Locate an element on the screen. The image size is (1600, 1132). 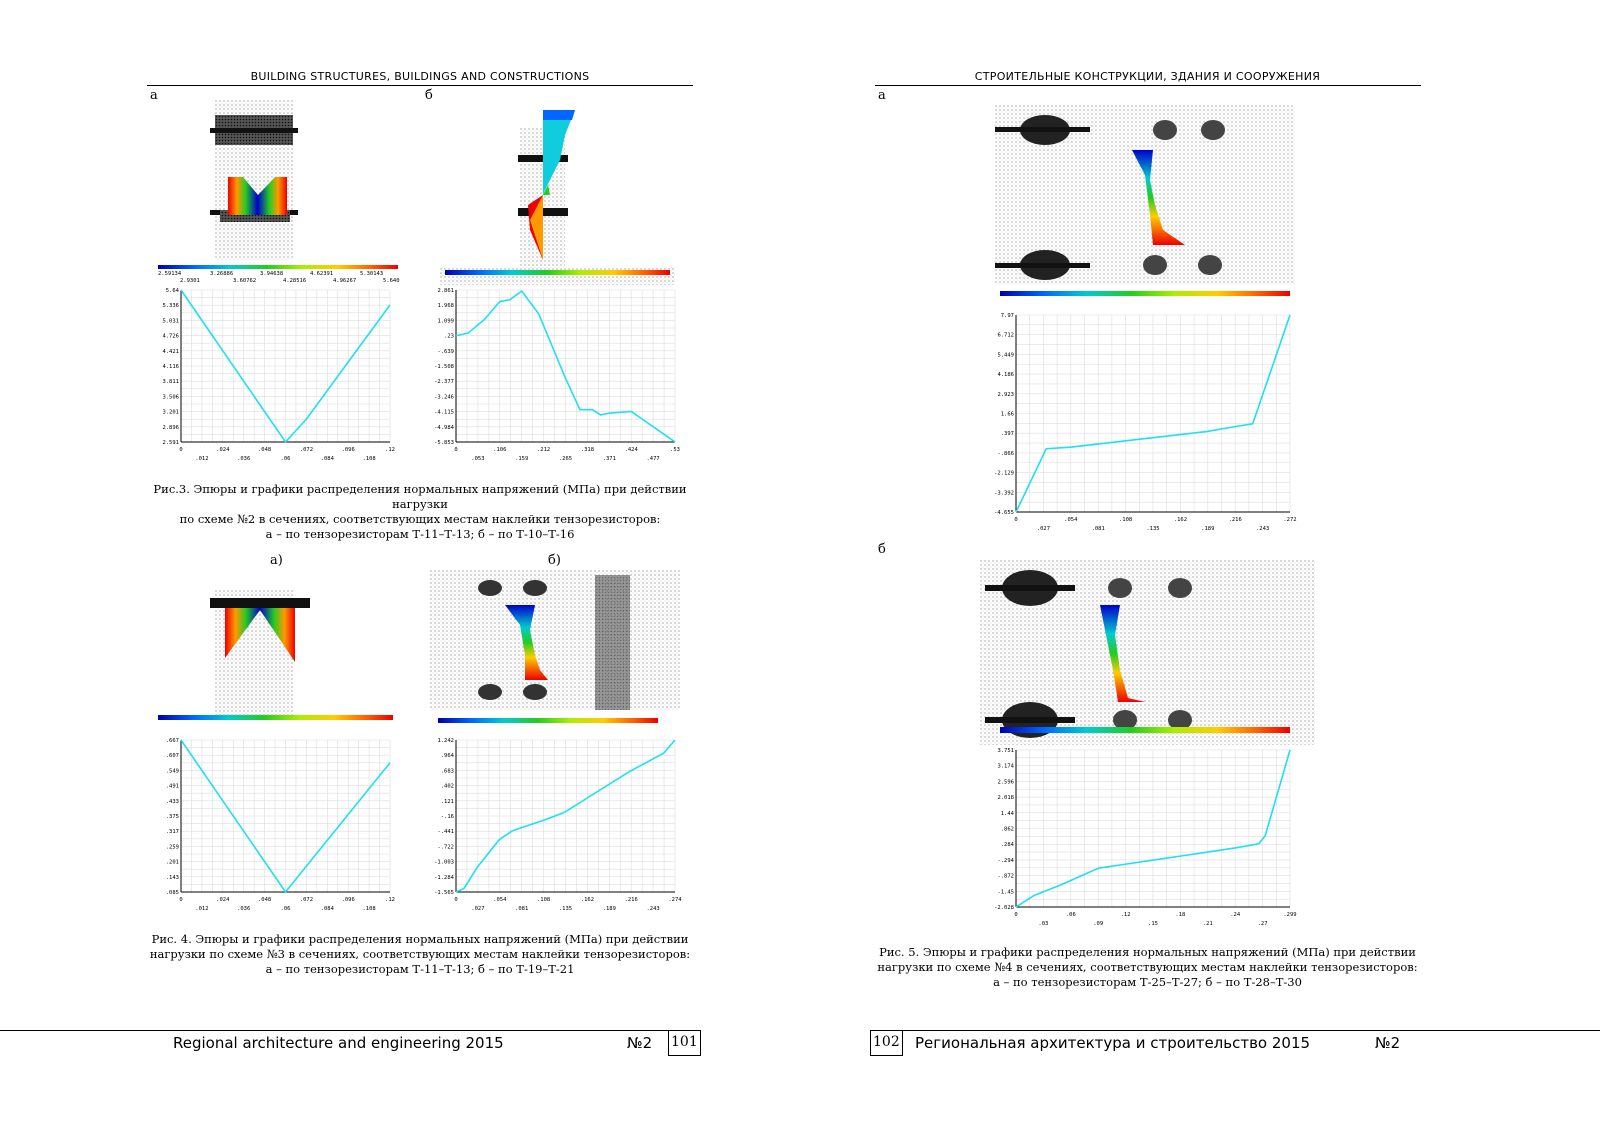
fig3a-xtick: .06 is located at coordinates (286, 459).